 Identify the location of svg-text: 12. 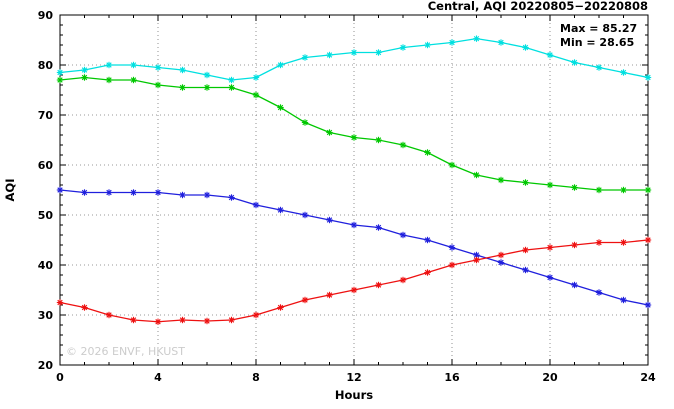
(353, 377).